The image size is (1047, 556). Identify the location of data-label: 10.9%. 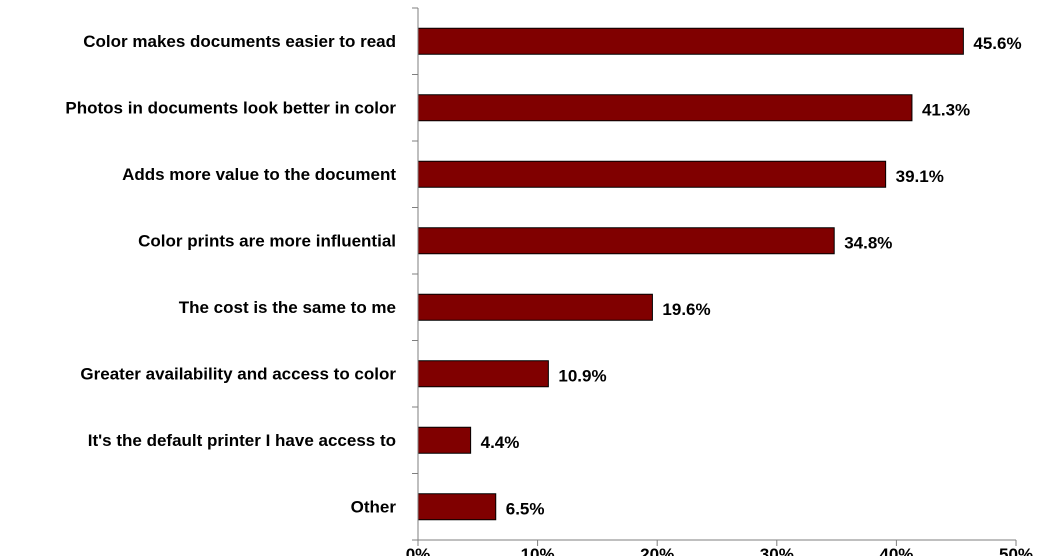
(582, 375).